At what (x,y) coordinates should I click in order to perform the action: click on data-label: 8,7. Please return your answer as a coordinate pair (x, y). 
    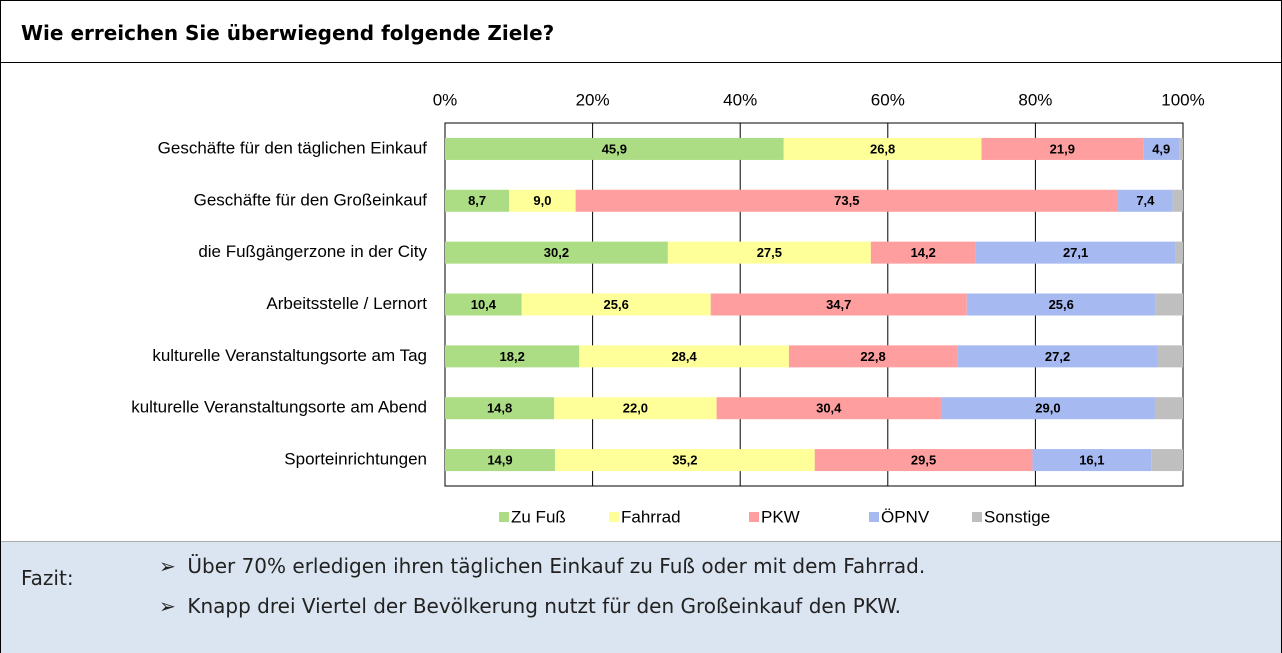
    Looking at the image, I should click on (477, 200).